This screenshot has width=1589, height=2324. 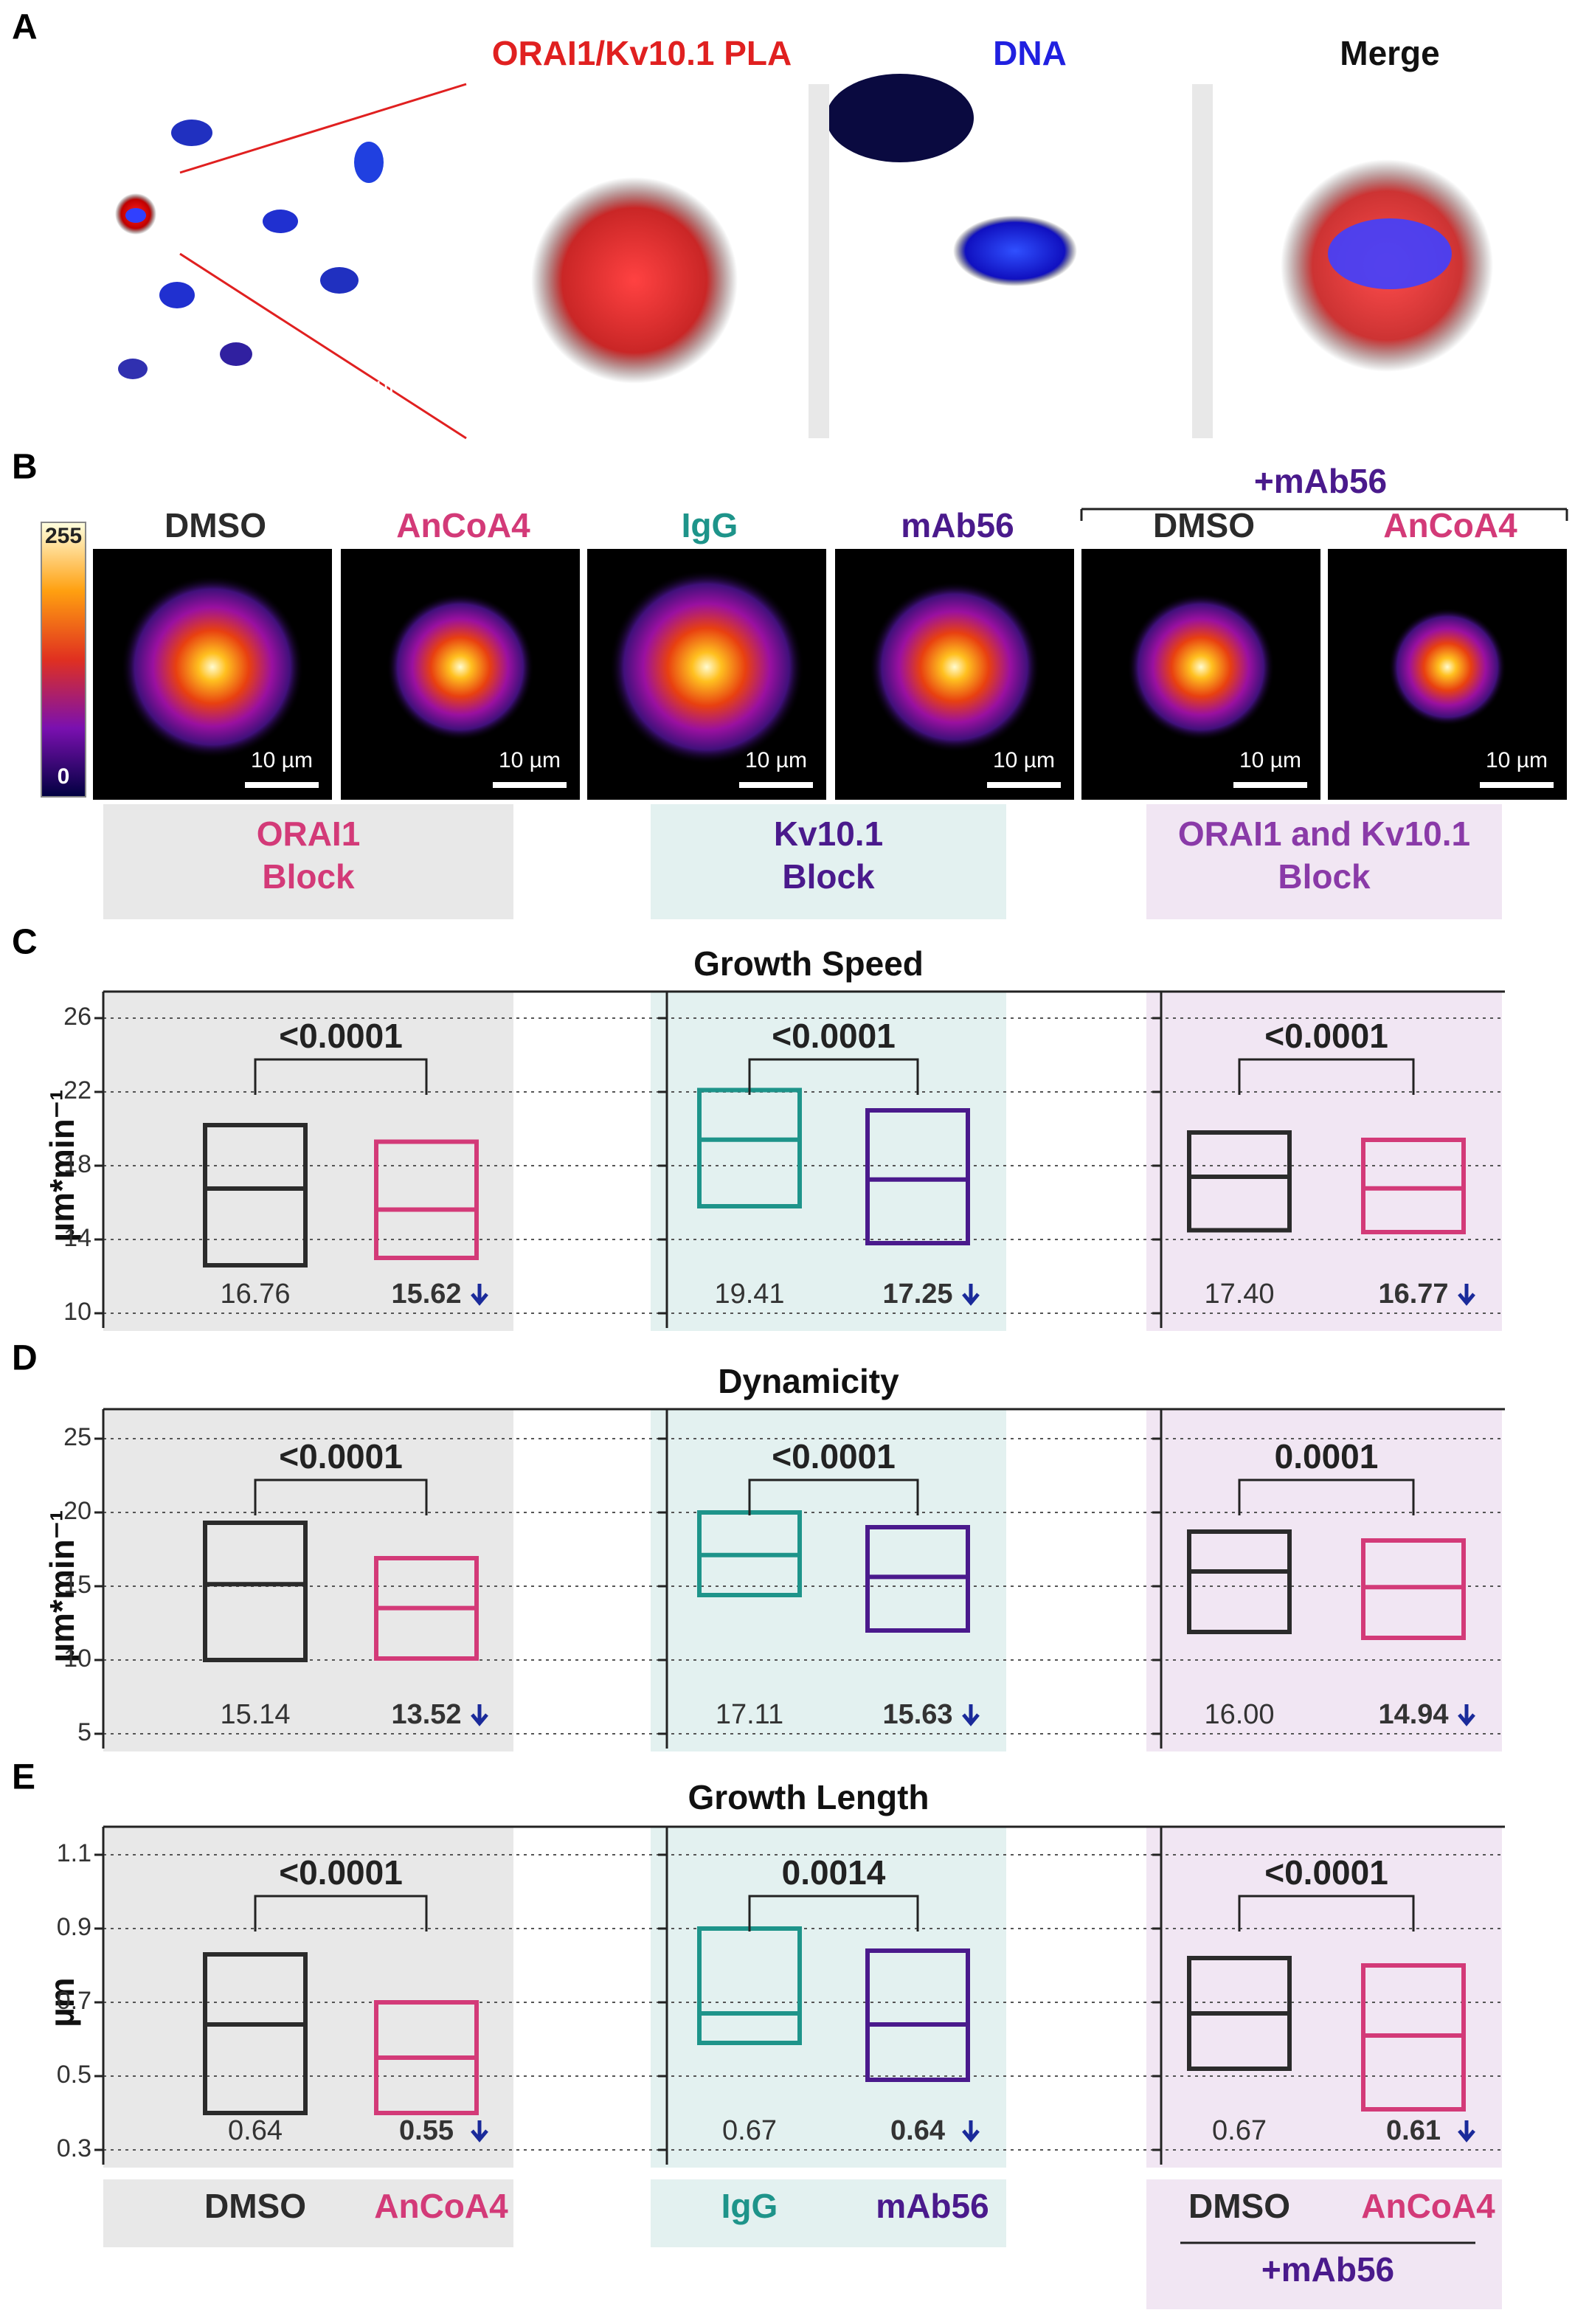 I want to click on channel-label: ORAI1/Kv10.1 PLA, so click(x=642, y=53).